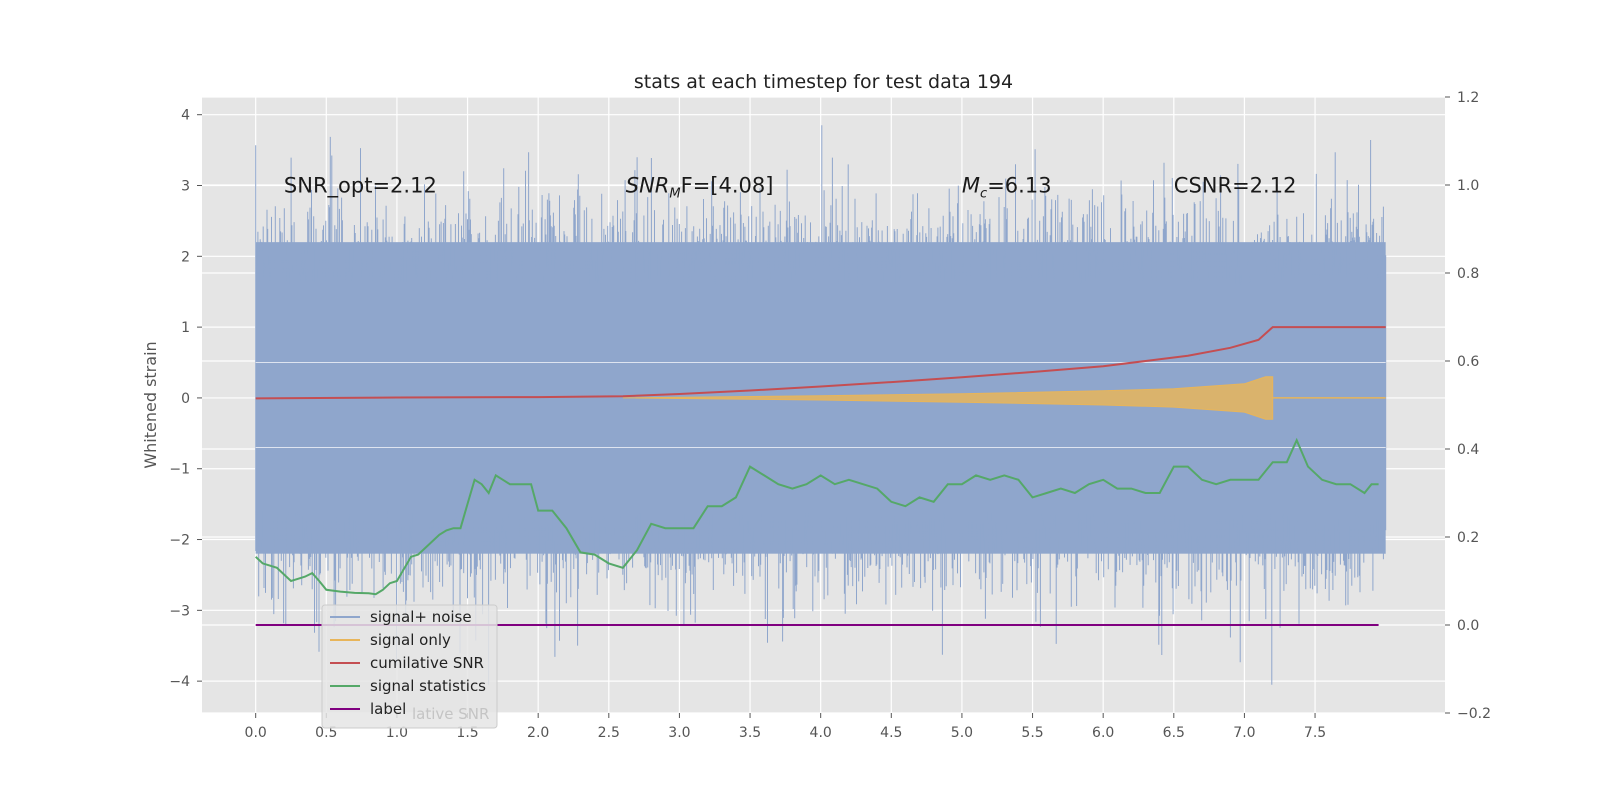  What do you see at coordinates (256, 733) in the screenshot?
I see `x-tick-label: 0.0` at bounding box center [256, 733].